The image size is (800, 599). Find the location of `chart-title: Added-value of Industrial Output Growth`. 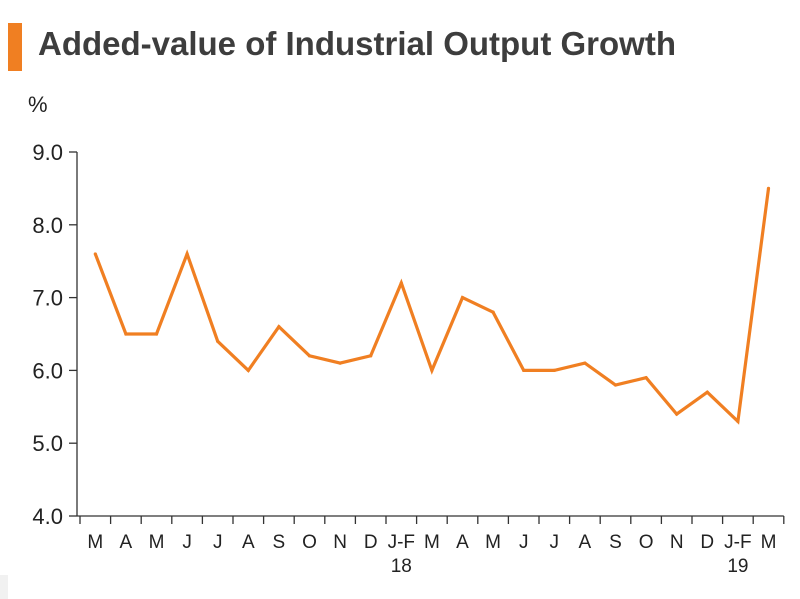

chart-title: Added-value of Industrial Output Growth is located at coordinates (357, 43).